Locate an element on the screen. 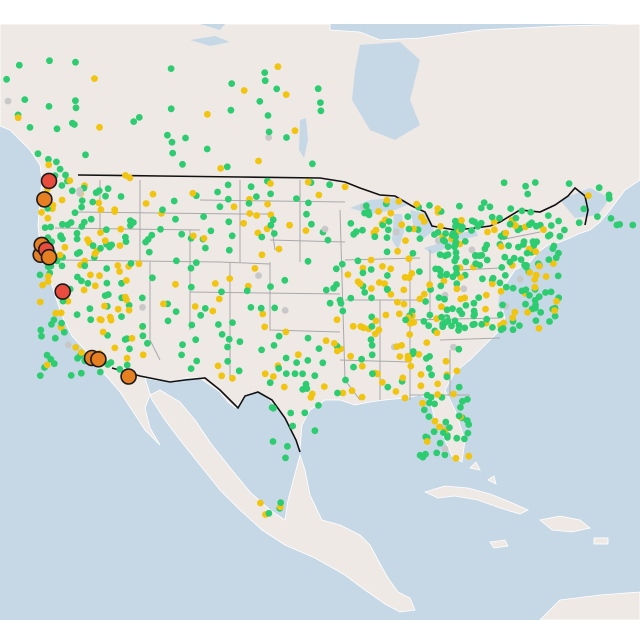  station-marker-unhealthy-sensitive is located at coordinates (98, 359).